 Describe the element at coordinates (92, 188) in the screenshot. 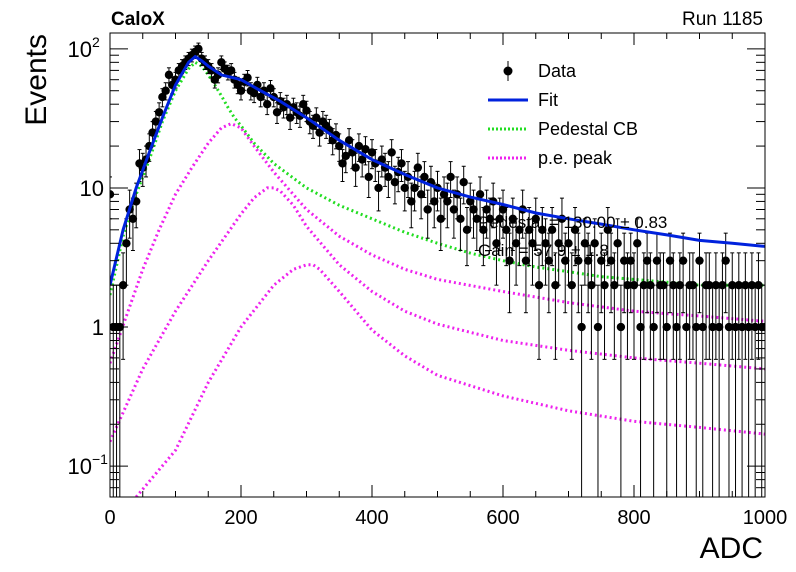

I see `y-tick-label: 10` at that location.